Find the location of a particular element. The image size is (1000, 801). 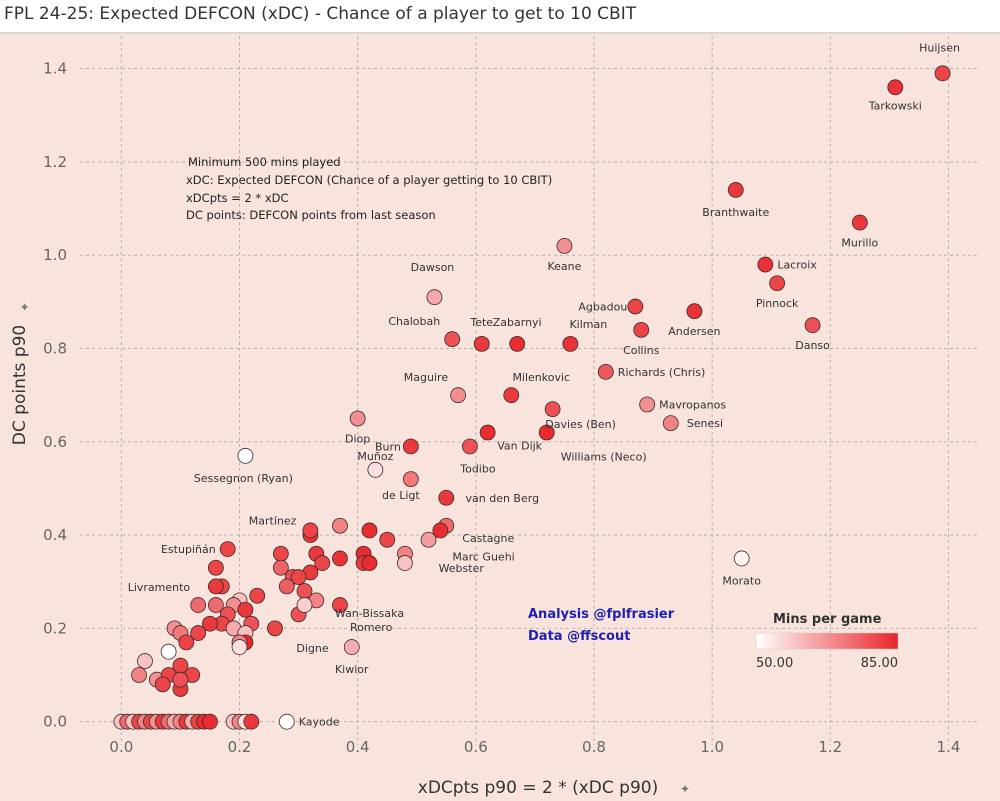

note-line: Minimum 500 mins played is located at coordinates (264, 162).